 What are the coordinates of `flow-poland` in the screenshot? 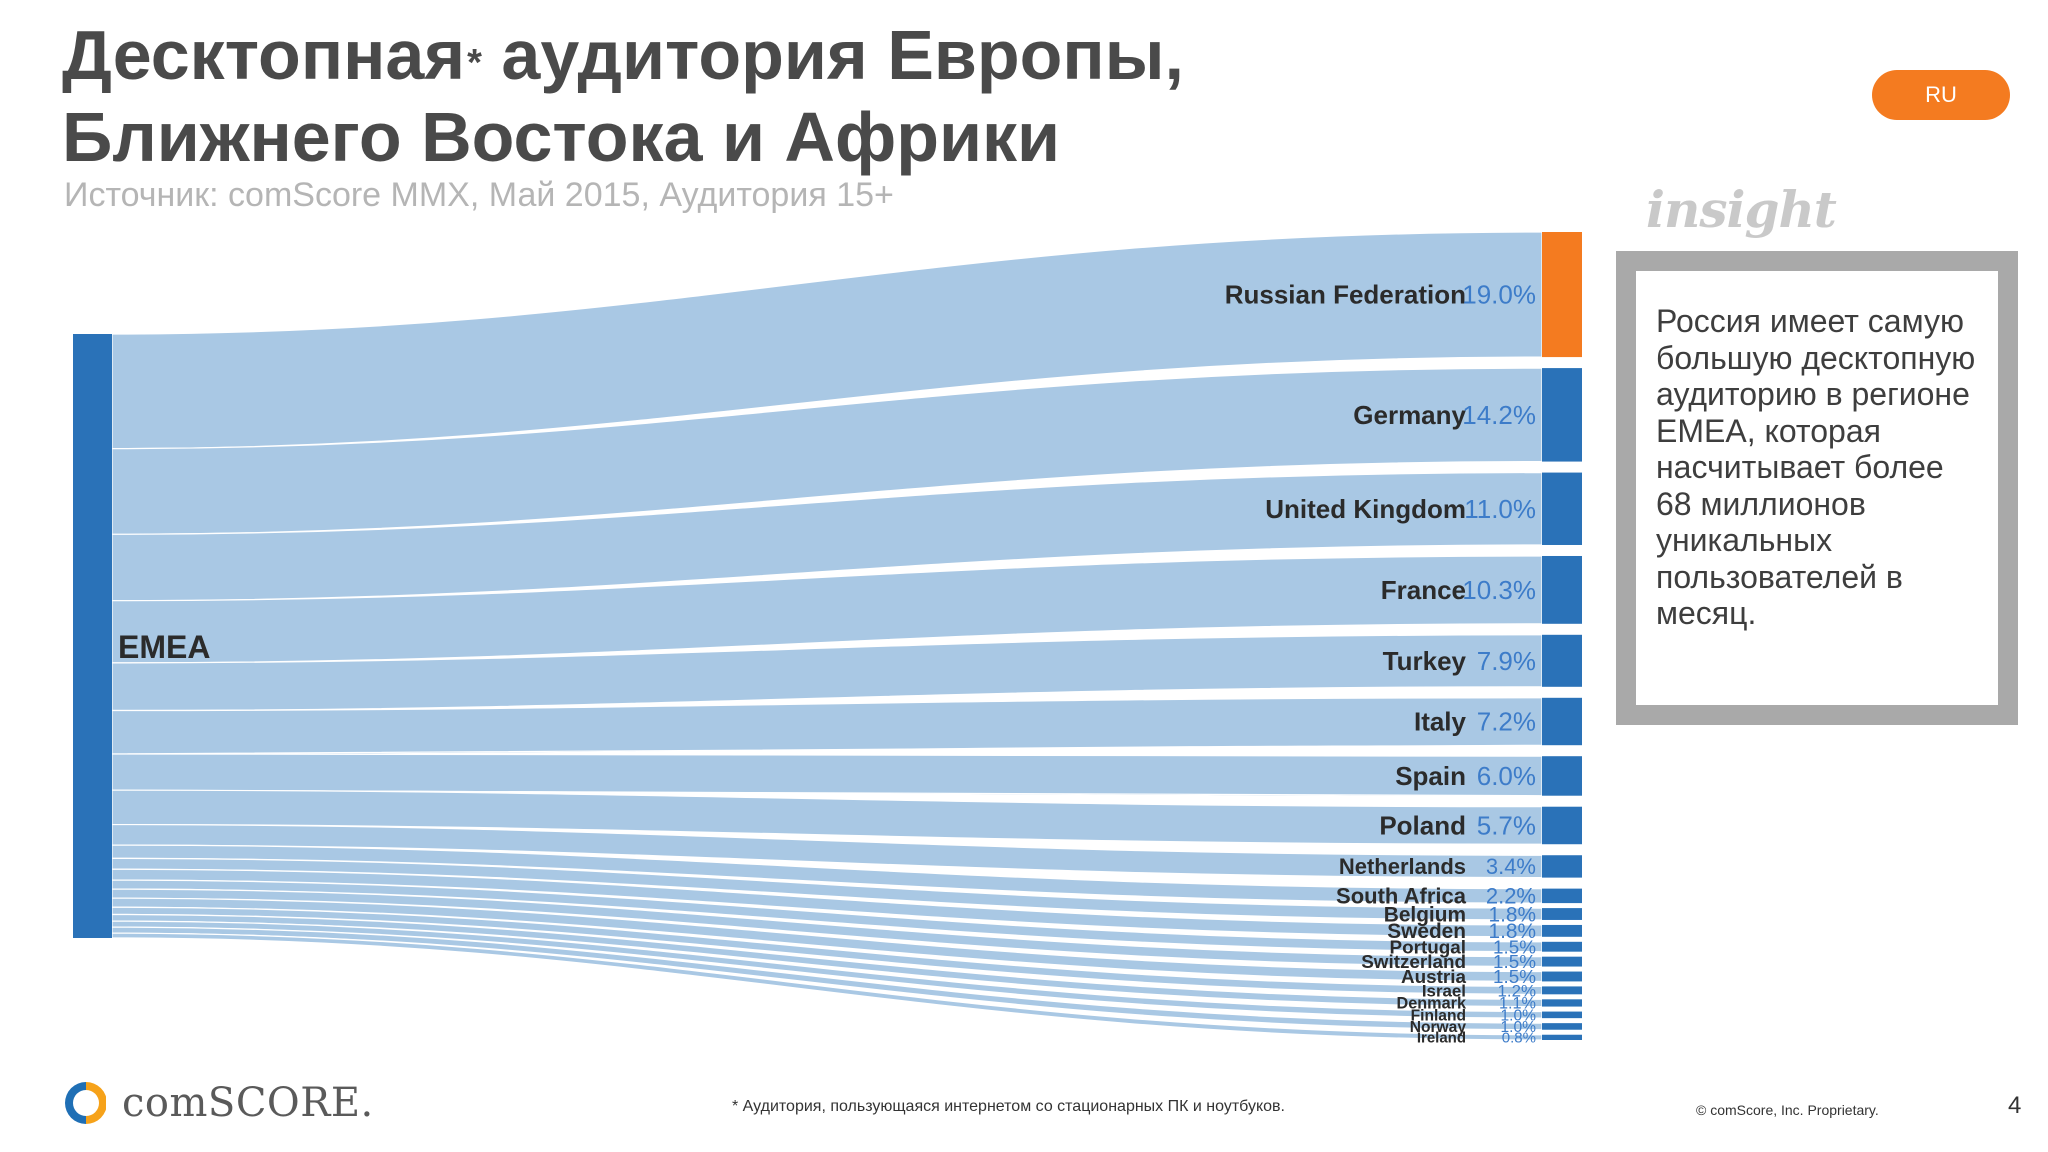 It's located at (827, 817).